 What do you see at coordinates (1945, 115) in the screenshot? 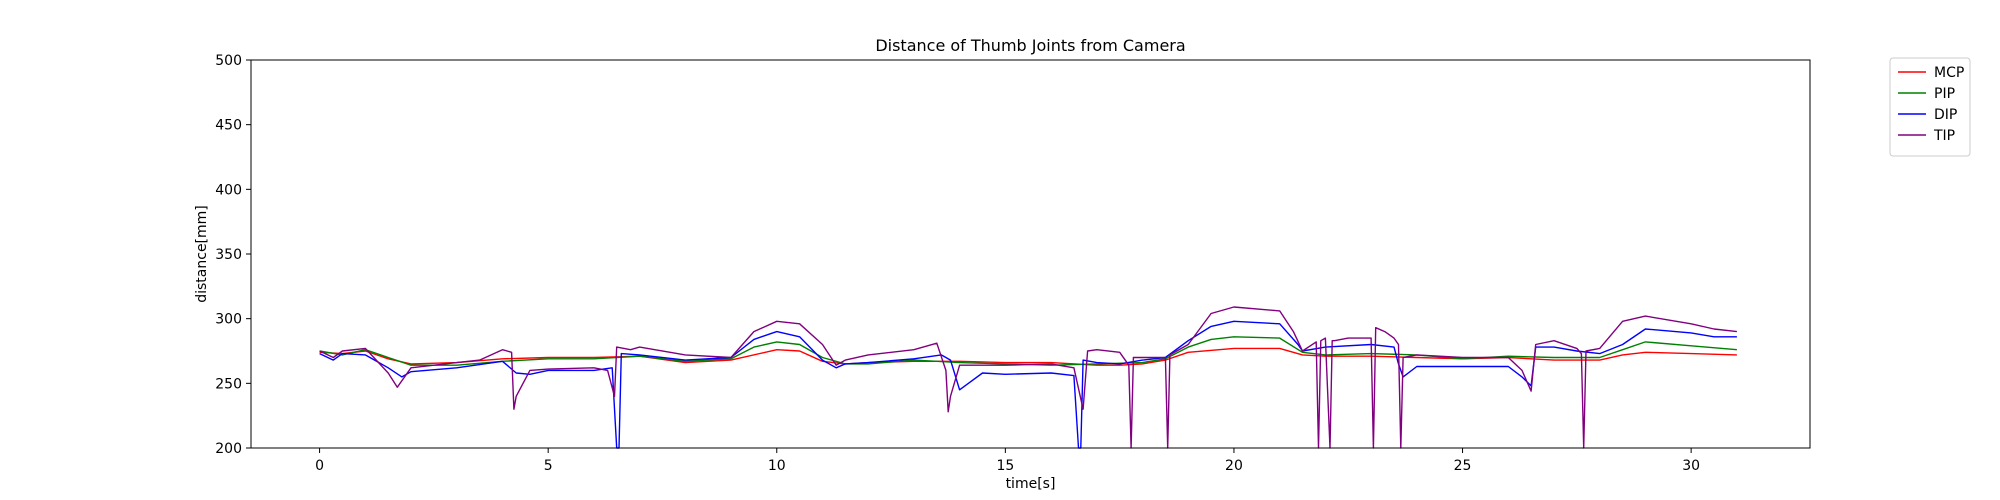
I see `legend-label: DIP` at bounding box center [1945, 115].